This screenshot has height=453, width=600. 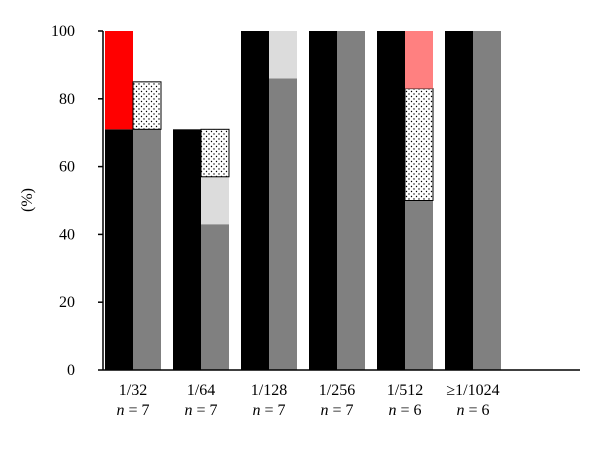 I want to click on y-tick-label-80: 80, so click(x=67, y=99).